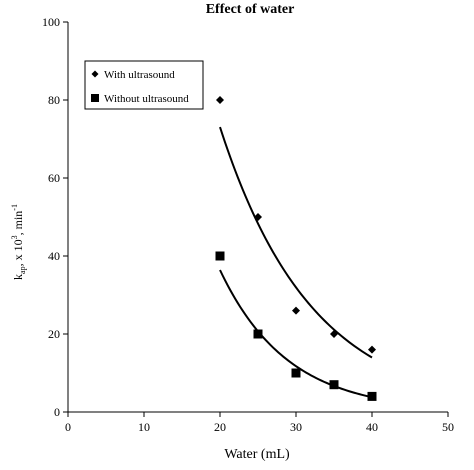  What do you see at coordinates (220, 427) in the screenshot?
I see `x-tick-label: 20` at bounding box center [220, 427].